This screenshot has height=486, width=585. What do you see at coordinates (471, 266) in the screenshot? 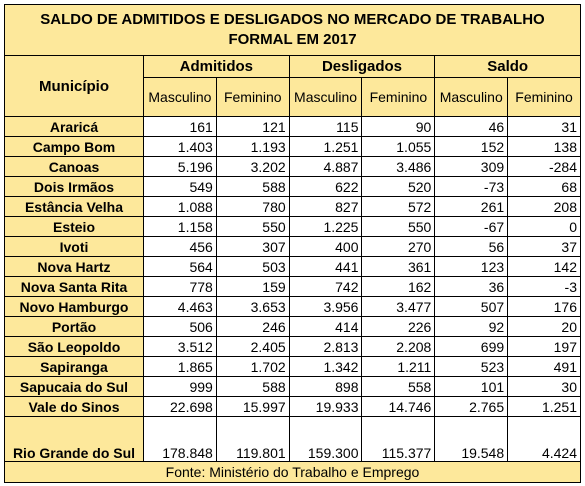
I see `value-cell: 123` at bounding box center [471, 266].